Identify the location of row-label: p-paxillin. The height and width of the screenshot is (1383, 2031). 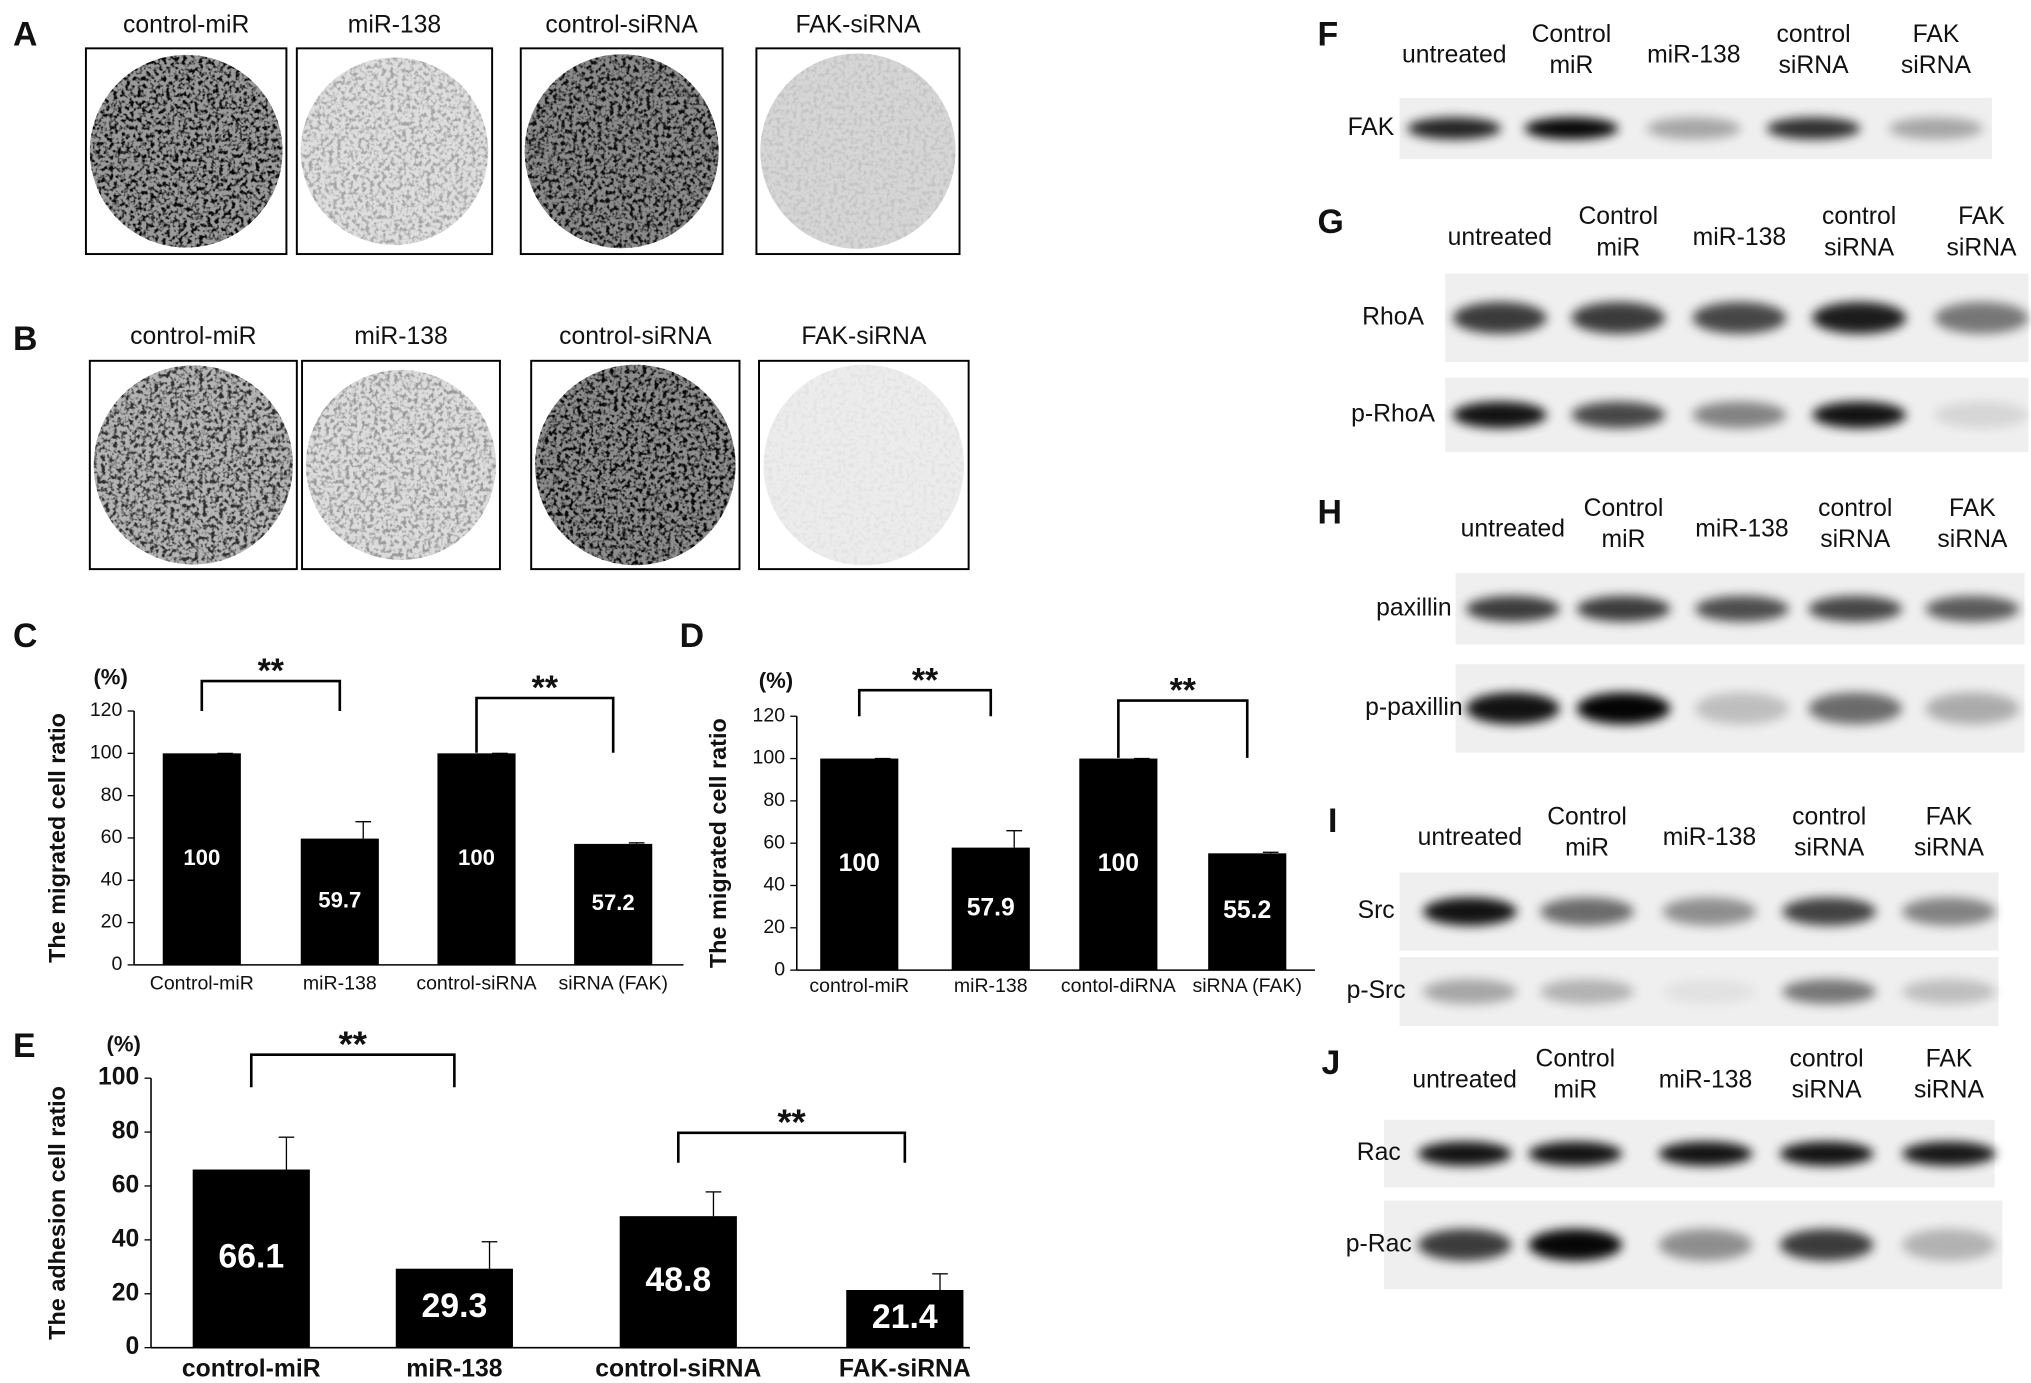
(1414, 707).